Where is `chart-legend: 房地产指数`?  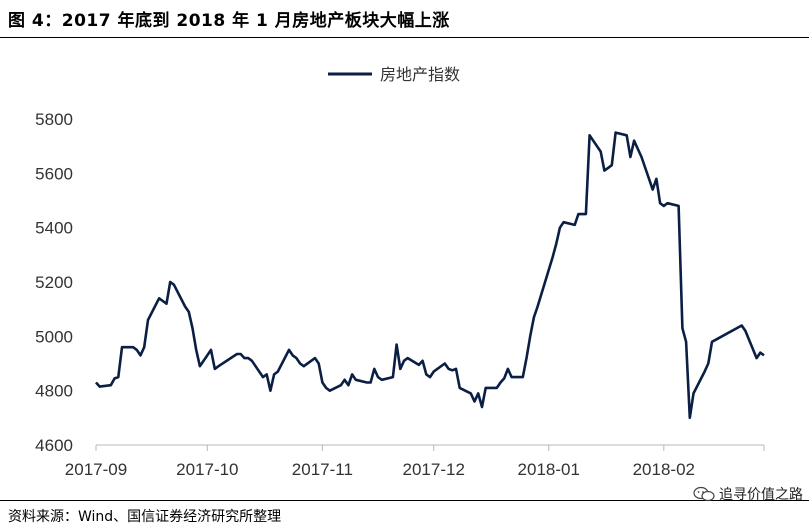
chart-legend: 房地产指数 is located at coordinates (394, 74).